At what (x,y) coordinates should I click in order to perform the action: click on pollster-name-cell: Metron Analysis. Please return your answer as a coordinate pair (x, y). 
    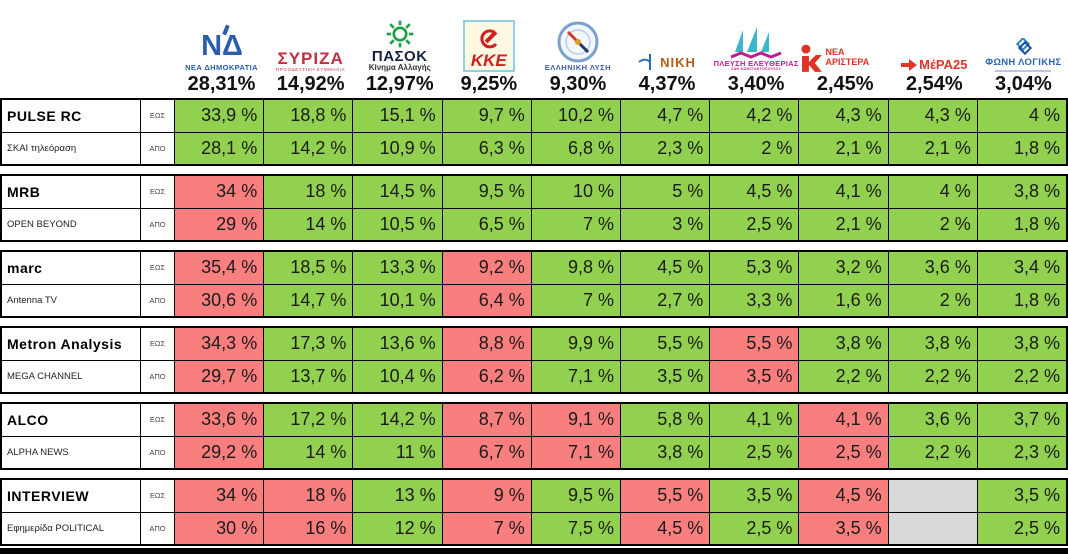
    Looking at the image, I should click on (71, 344).